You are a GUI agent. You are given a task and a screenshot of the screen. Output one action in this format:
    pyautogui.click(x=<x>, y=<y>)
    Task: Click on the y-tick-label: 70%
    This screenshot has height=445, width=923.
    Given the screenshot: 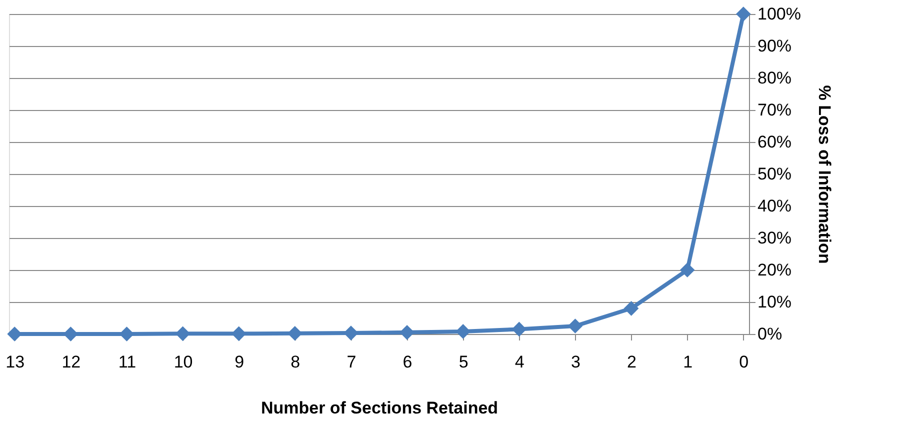 What is the action you would take?
    pyautogui.click(x=775, y=110)
    